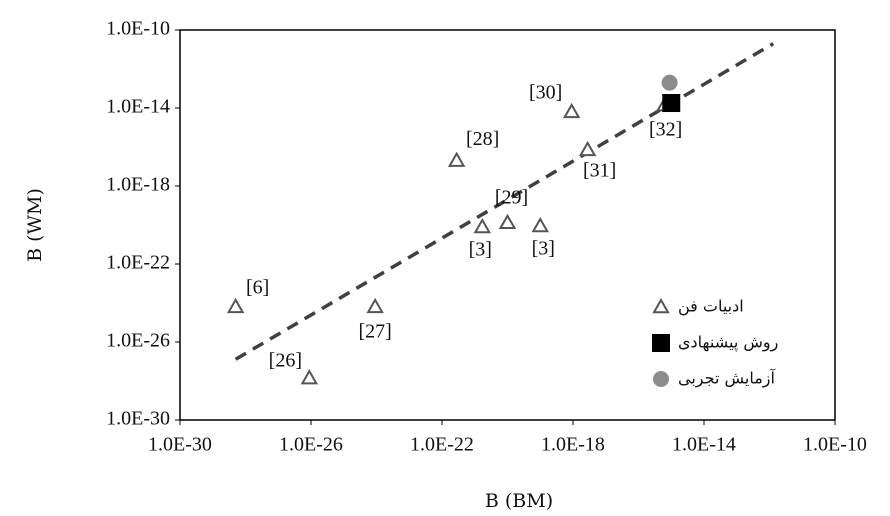  I want to click on y-tick-label: 1.0E-10, so click(138, 29).